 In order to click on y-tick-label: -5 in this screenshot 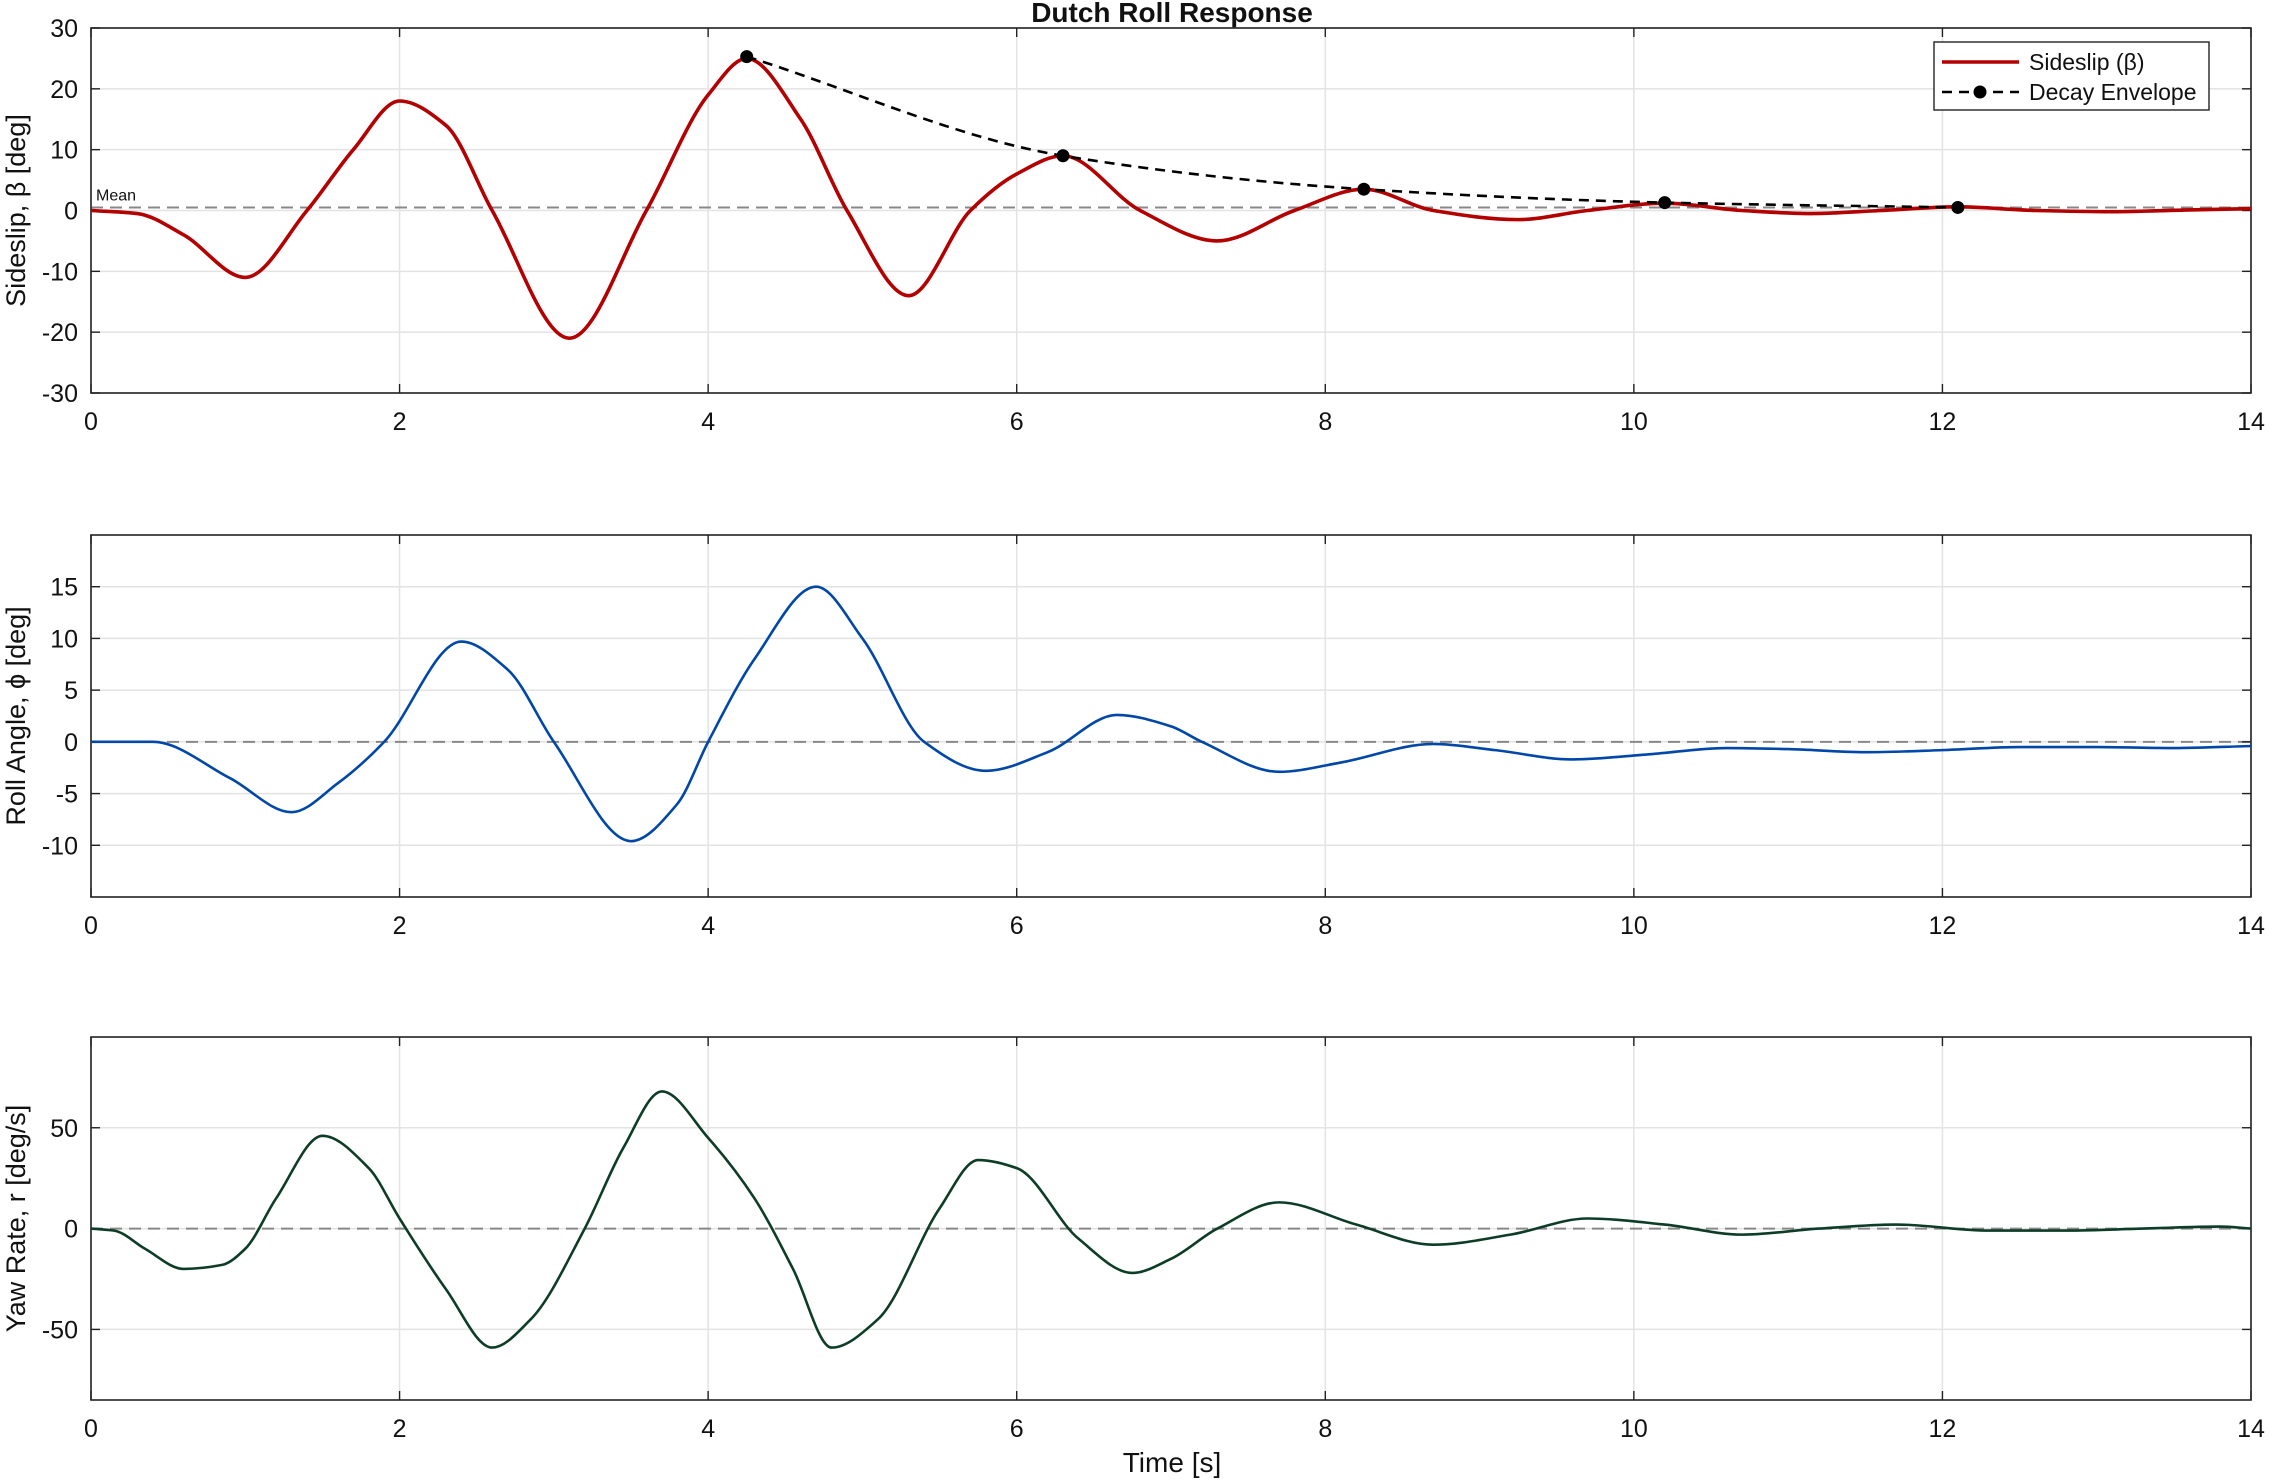, I will do `click(67, 795)`.